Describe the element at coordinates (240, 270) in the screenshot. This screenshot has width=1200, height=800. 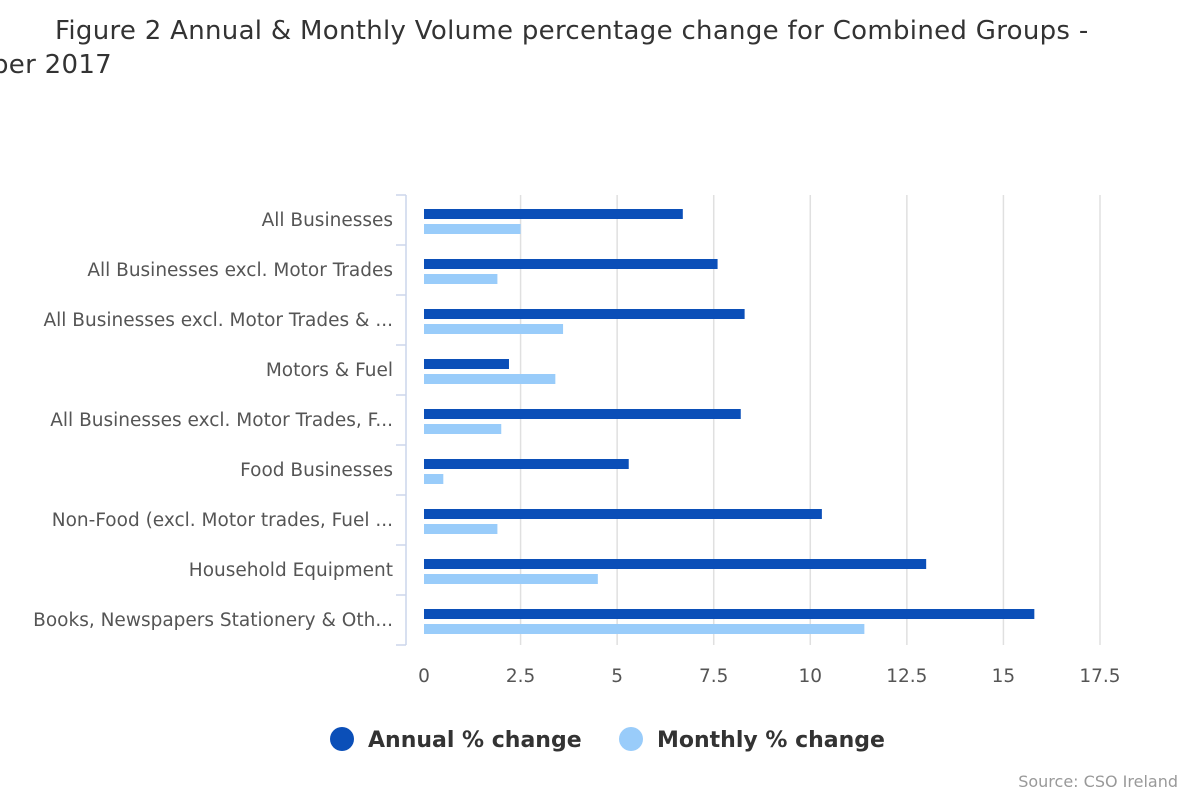
I see `category-label: All Businesses excl. Motor Trades` at that location.